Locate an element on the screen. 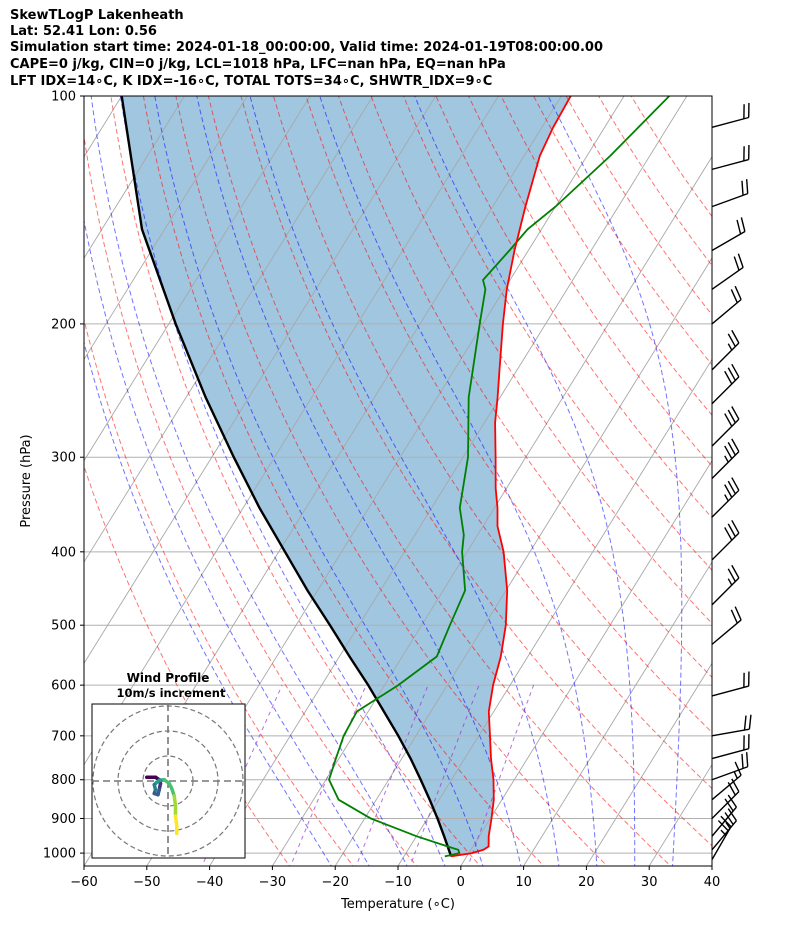 The width and height of the screenshot is (794, 937). y-tick-label: 400 is located at coordinates (63, 552).